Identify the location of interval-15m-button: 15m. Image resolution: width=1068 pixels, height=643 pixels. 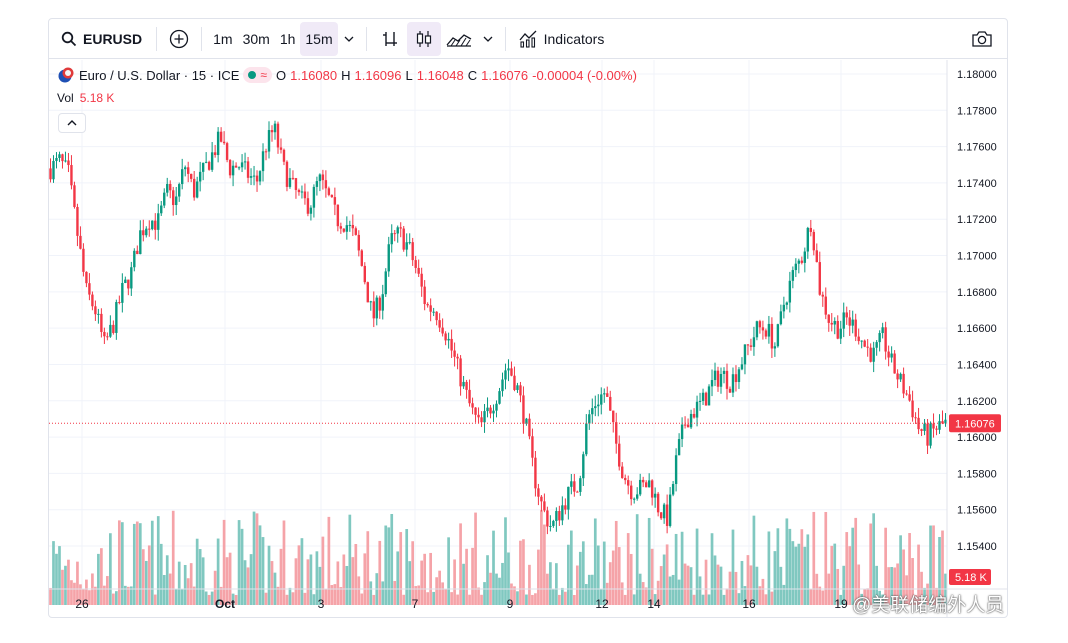
(319, 38).